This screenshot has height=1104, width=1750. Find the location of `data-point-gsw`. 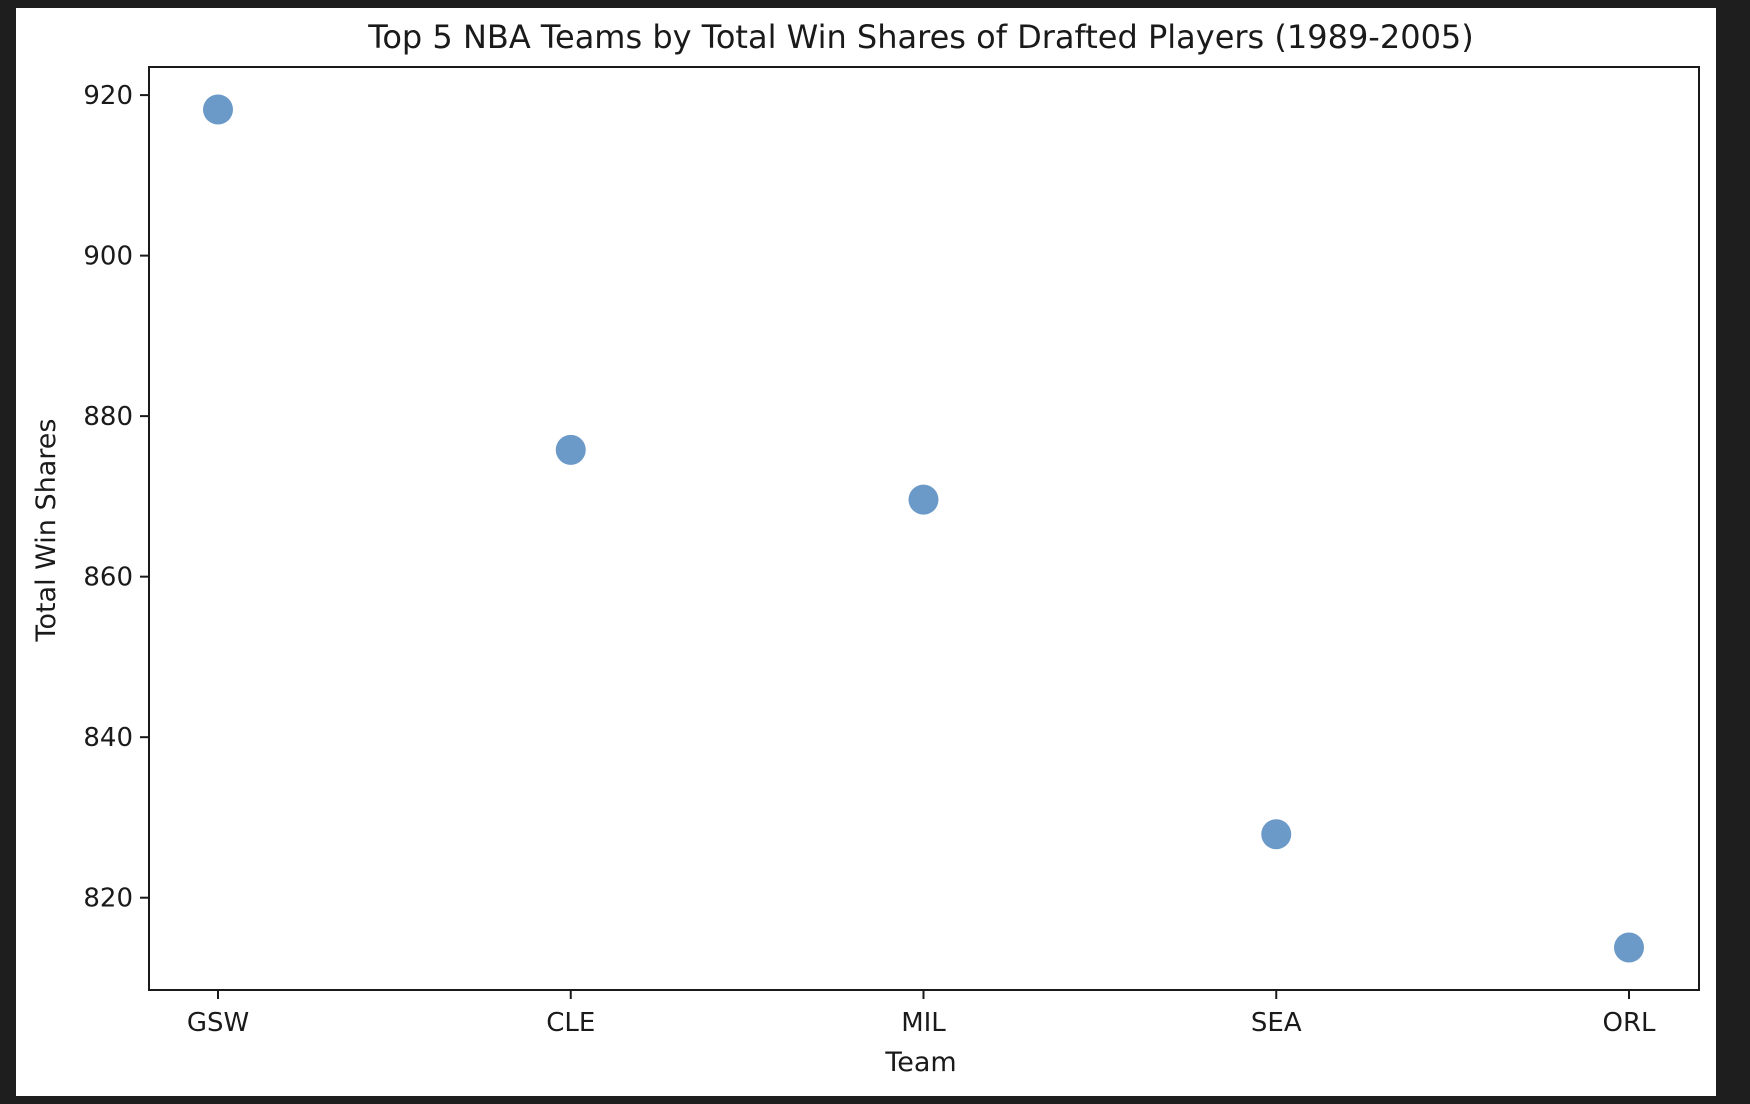

data-point-gsw is located at coordinates (218, 109).